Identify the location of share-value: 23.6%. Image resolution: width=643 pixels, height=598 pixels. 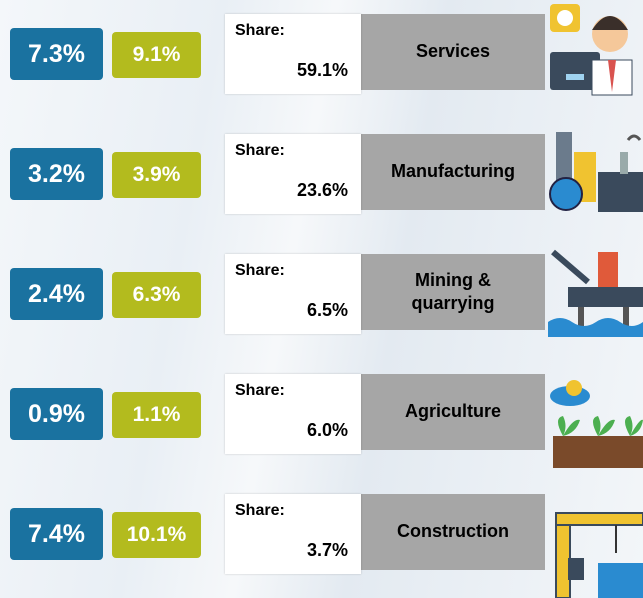
(322, 190).